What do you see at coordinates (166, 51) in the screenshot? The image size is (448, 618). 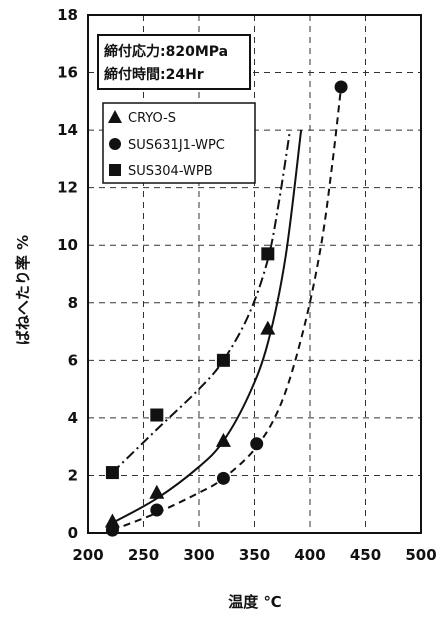 I see `condition-stress: 締付応力:820MPa` at bounding box center [166, 51].